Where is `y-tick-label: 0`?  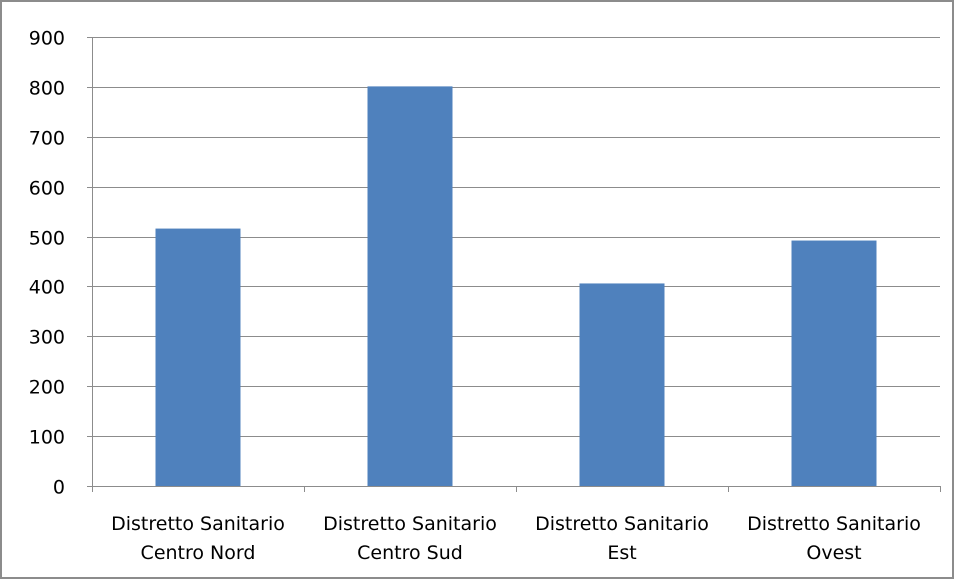
y-tick-label: 0 is located at coordinates (59, 488).